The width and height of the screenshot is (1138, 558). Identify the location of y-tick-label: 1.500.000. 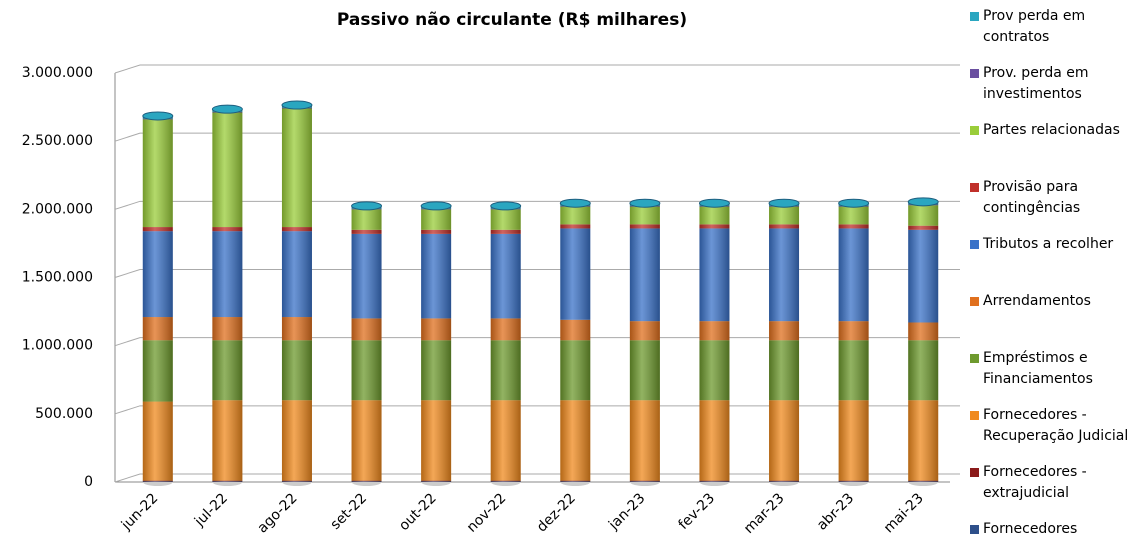
(57, 278).